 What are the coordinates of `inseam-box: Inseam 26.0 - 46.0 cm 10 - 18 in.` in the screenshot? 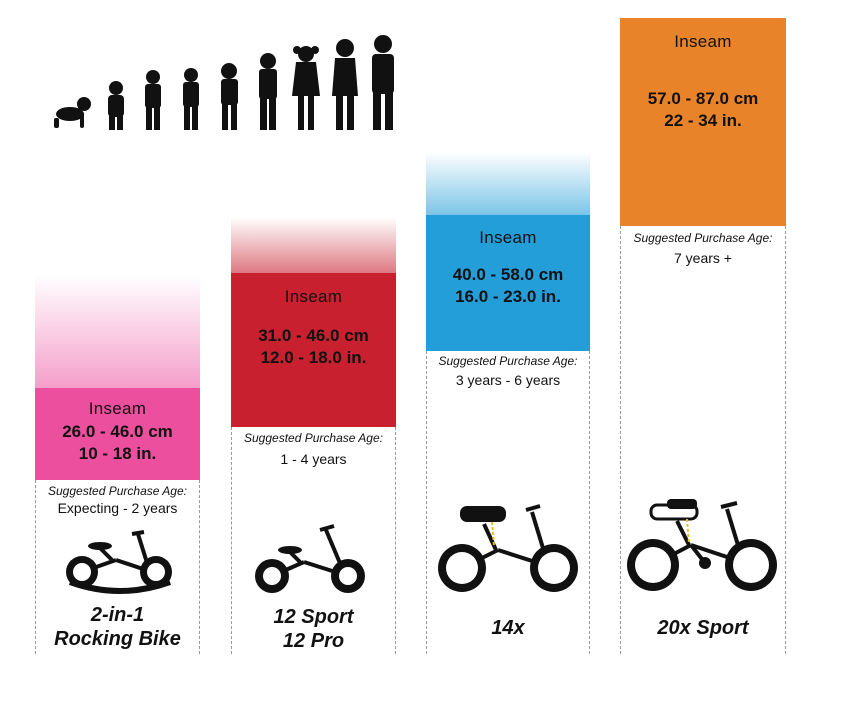 It's located at (117, 434).